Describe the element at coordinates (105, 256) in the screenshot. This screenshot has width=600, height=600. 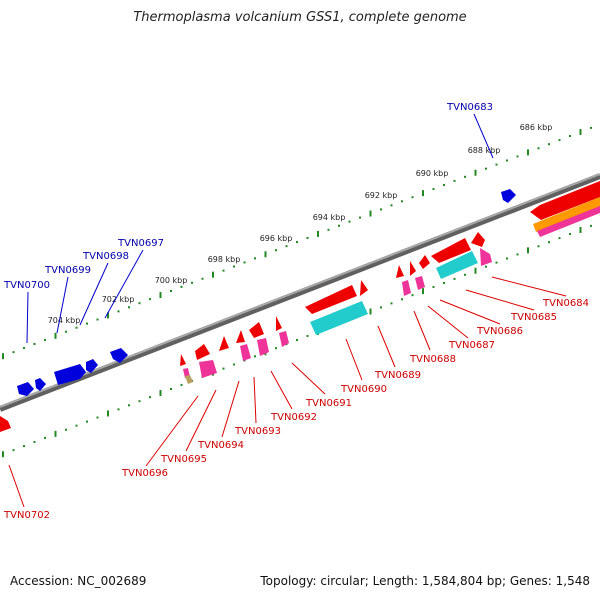
I see `gene-label-tvn0698: TVN0698` at that location.